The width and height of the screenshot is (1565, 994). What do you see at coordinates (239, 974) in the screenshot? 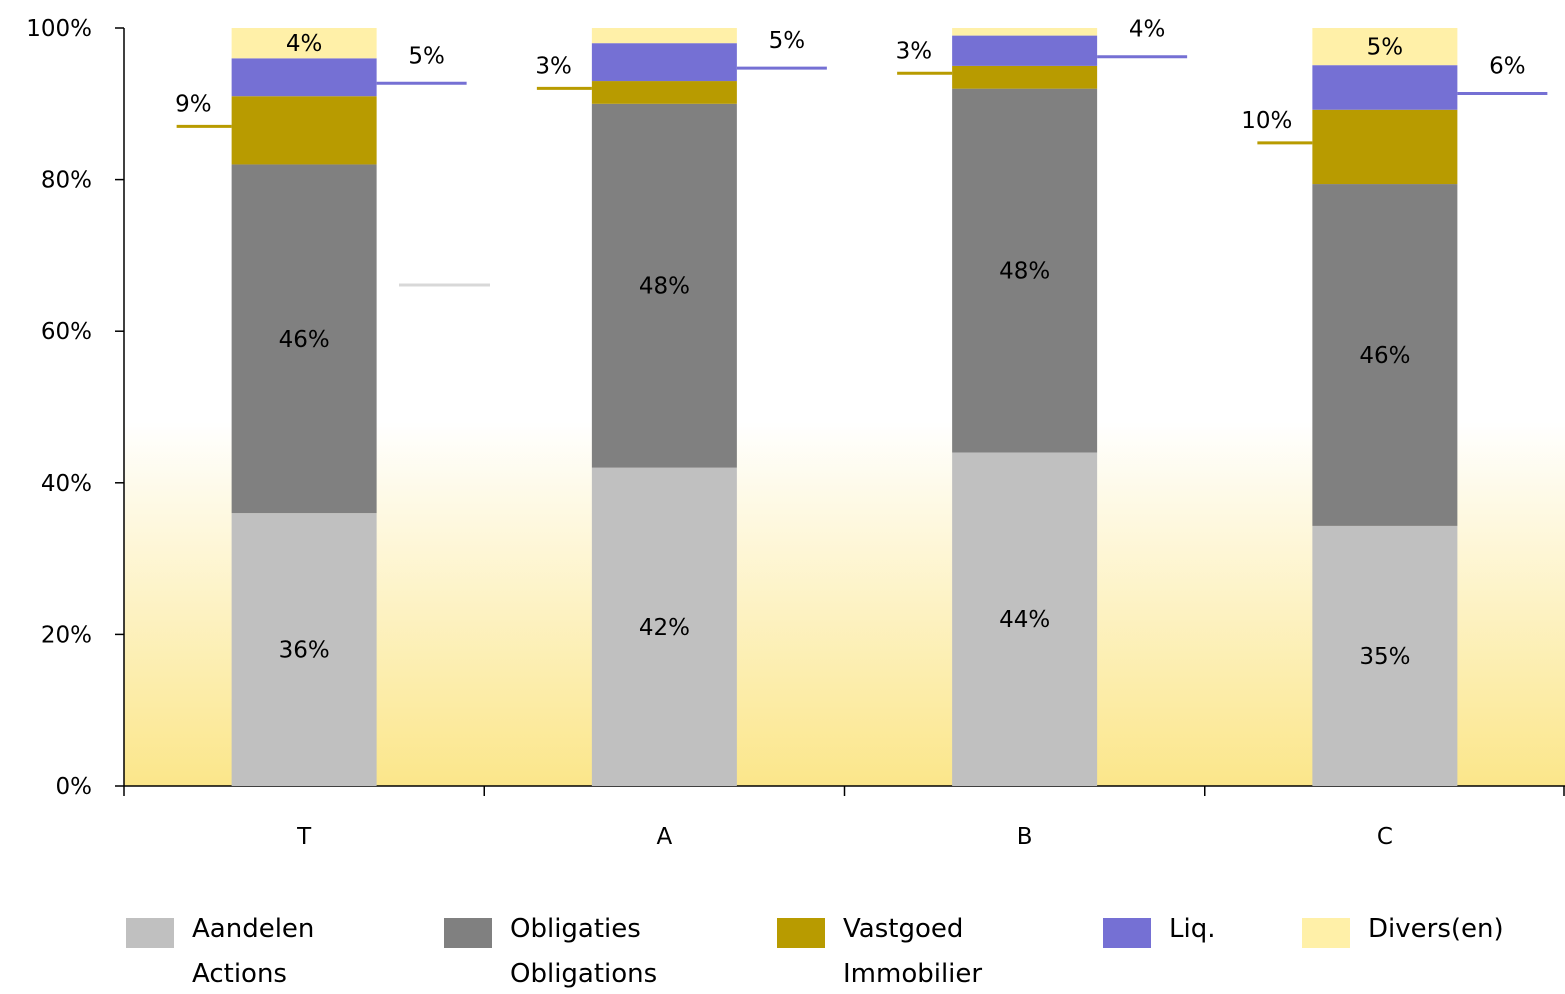
I see `legend-label: Actions` at bounding box center [239, 974].